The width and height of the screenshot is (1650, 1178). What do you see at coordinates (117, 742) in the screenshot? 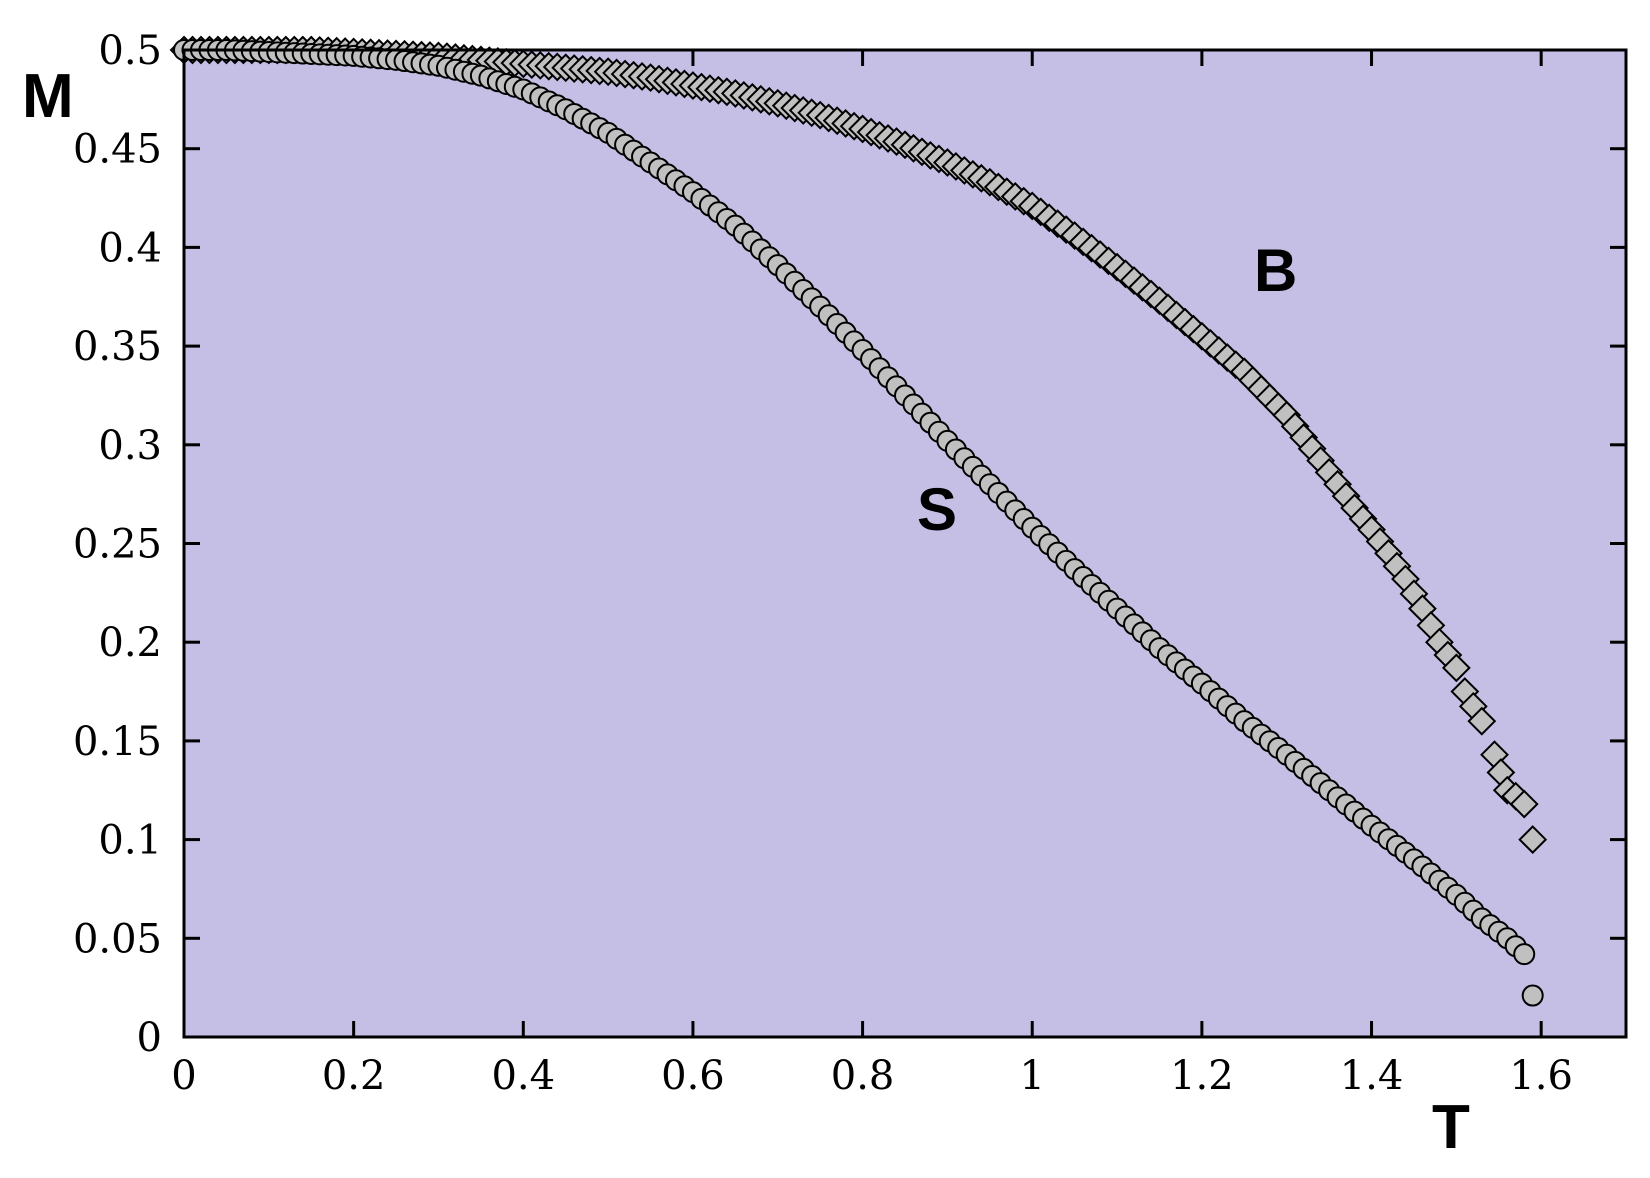
I see `y-tick-label: 0.15` at bounding box center [117, 742].